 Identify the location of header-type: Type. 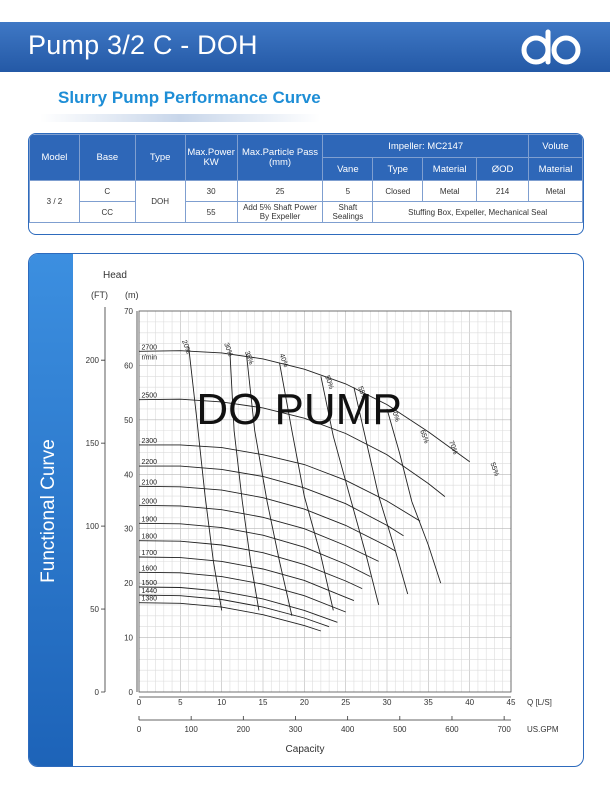
(160, 157).